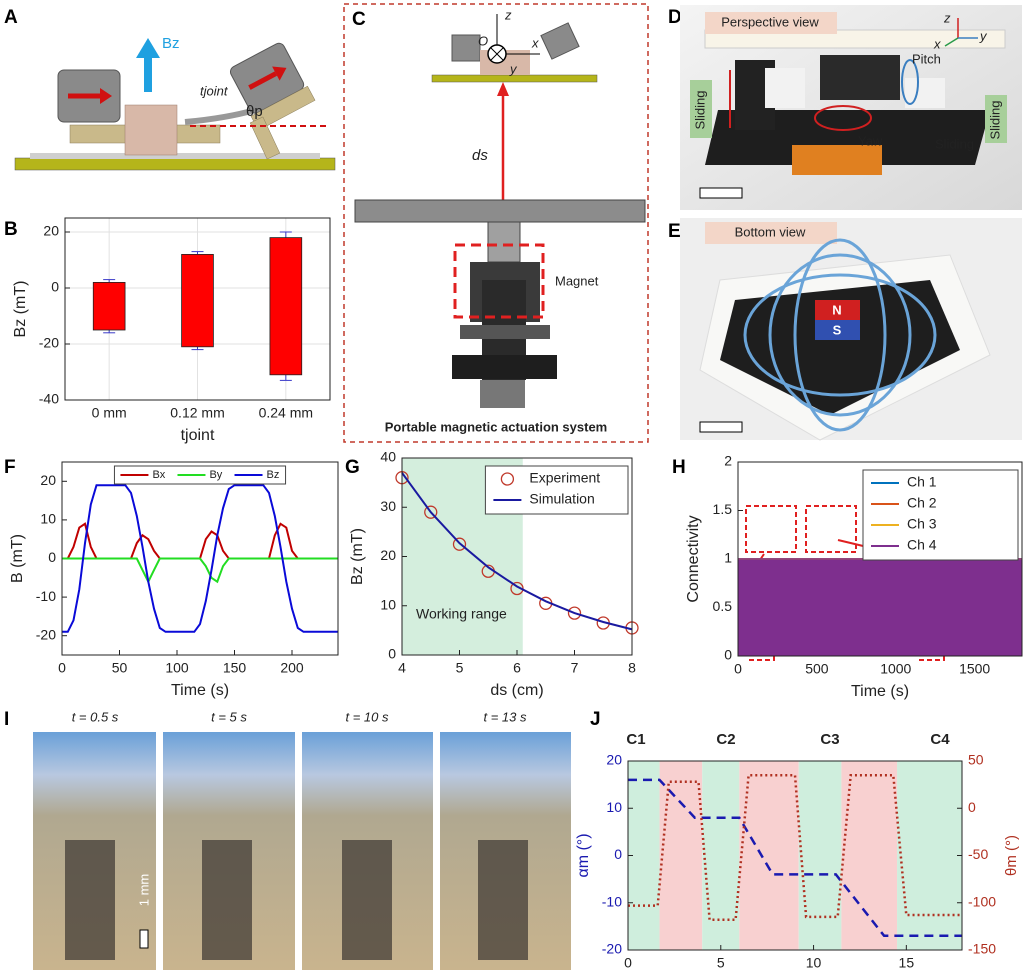 This screenshot has height=977, width=1024. Describe the element at coordinates (95, 716) in the screenshot. I see `frame-time: t = 0.5 s` at that location.